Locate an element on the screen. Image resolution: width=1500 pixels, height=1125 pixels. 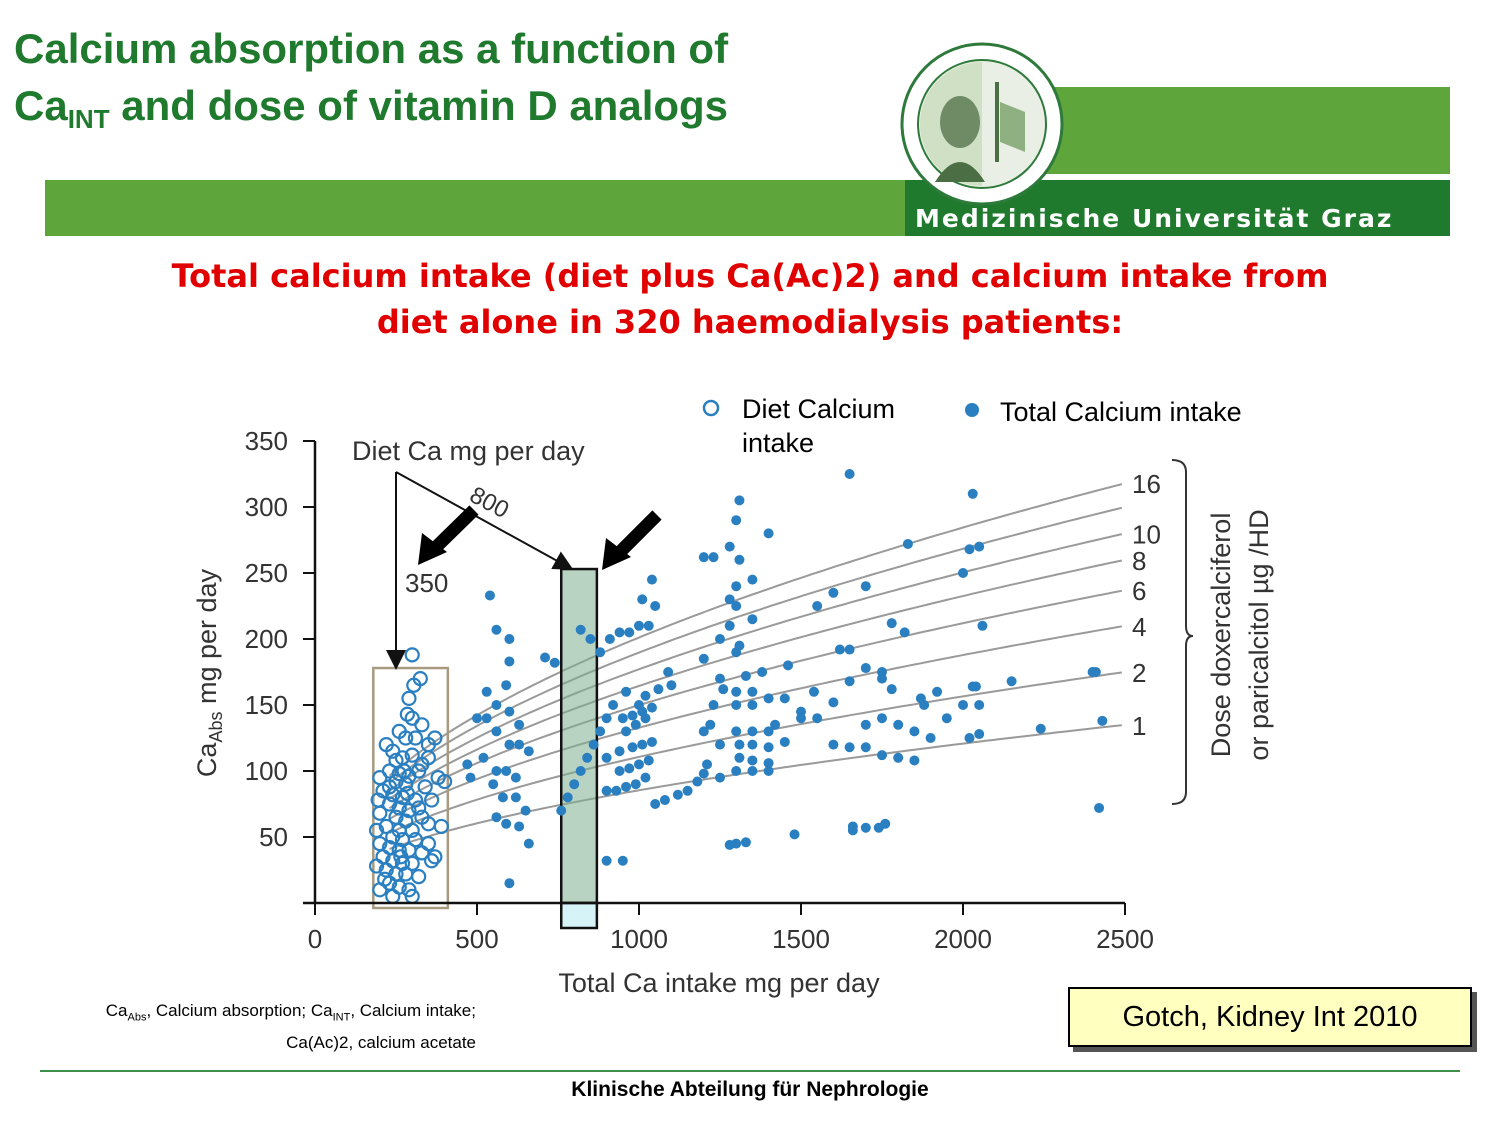
y-tick-label: 100 is located at coordinates (266, 771).